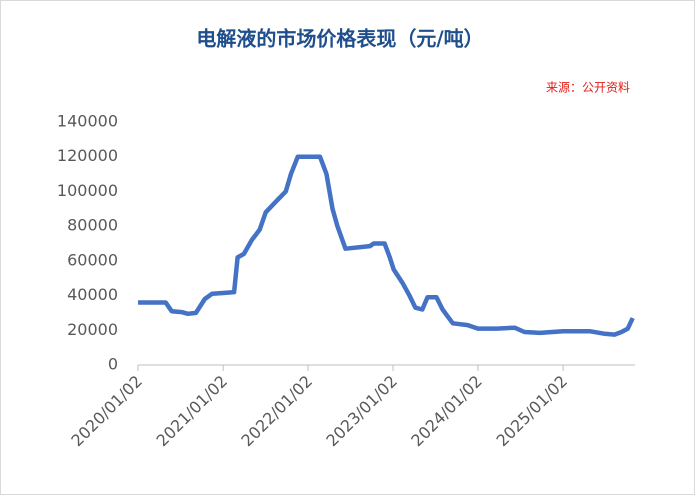  I want to click on y-tick-label: 80000, so click(92, 225).